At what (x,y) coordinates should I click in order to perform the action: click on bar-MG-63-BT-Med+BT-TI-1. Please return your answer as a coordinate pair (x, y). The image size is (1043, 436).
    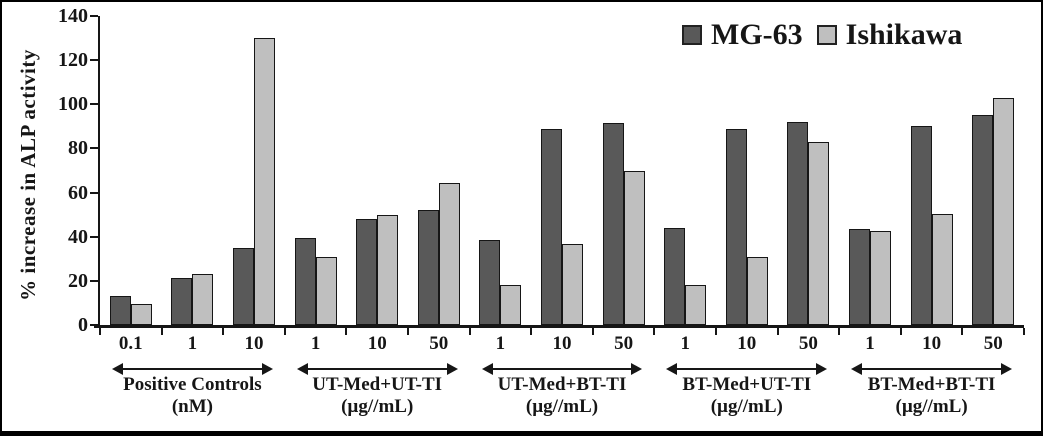
    Looking at the image, I should click on (859, 276).